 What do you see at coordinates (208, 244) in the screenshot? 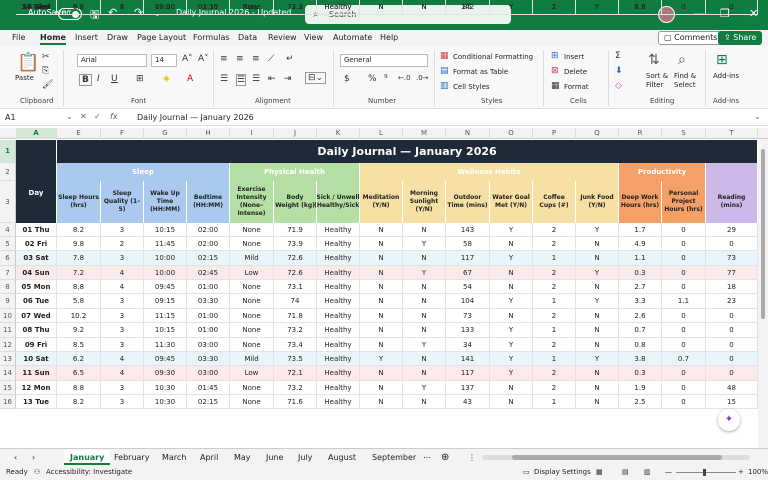
I see `data-cell: 02:00` at bounding box center [208, 244].